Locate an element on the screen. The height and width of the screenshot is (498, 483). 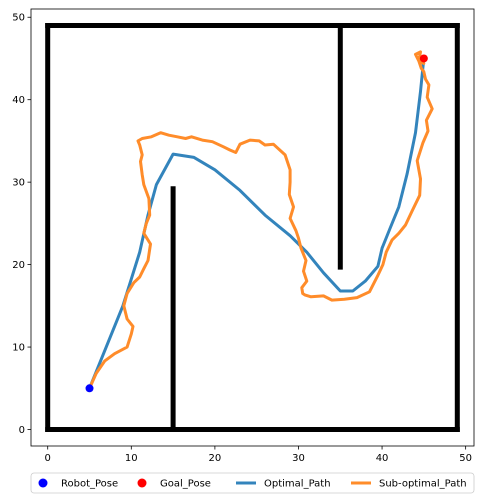
x-tick-label: 40 is located at coordinates (382, 458).